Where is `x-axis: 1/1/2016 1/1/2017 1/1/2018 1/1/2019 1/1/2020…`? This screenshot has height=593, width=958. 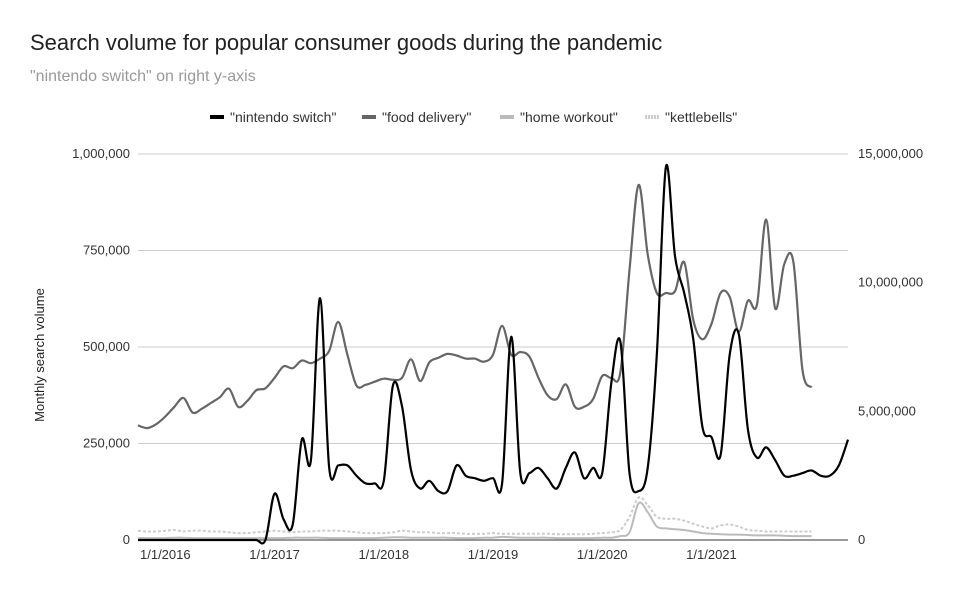 x-axis: 1/1/2016 1/1/2017 1/1/2018 1/1/2019 1/1/2020… is located at coordinates (438, 554).